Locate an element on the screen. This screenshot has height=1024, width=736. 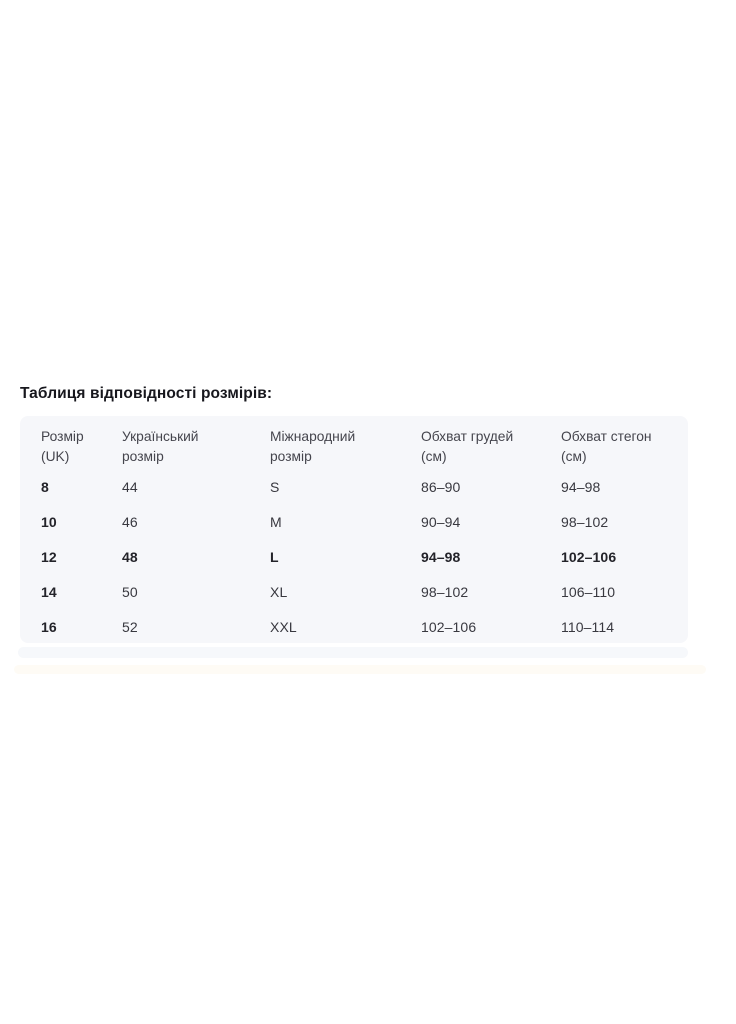
next-block-faint-edge is located at coordinates (360, 669).